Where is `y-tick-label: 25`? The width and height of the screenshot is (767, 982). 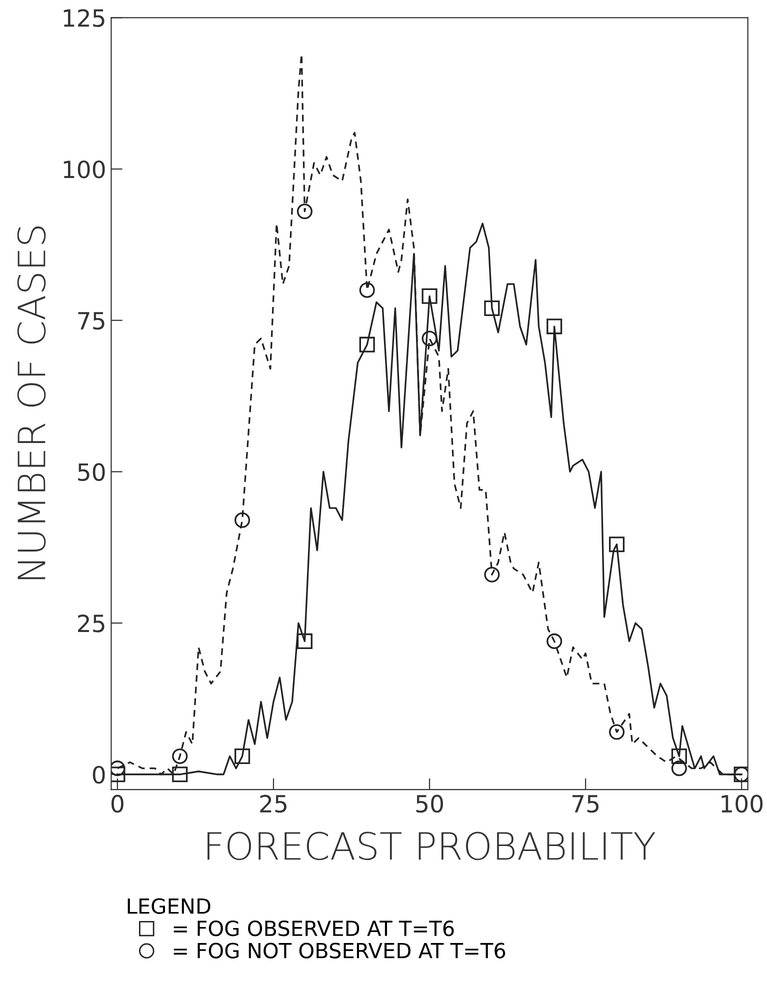
y-tick-label: 25 is located at coordinates (91, 623).